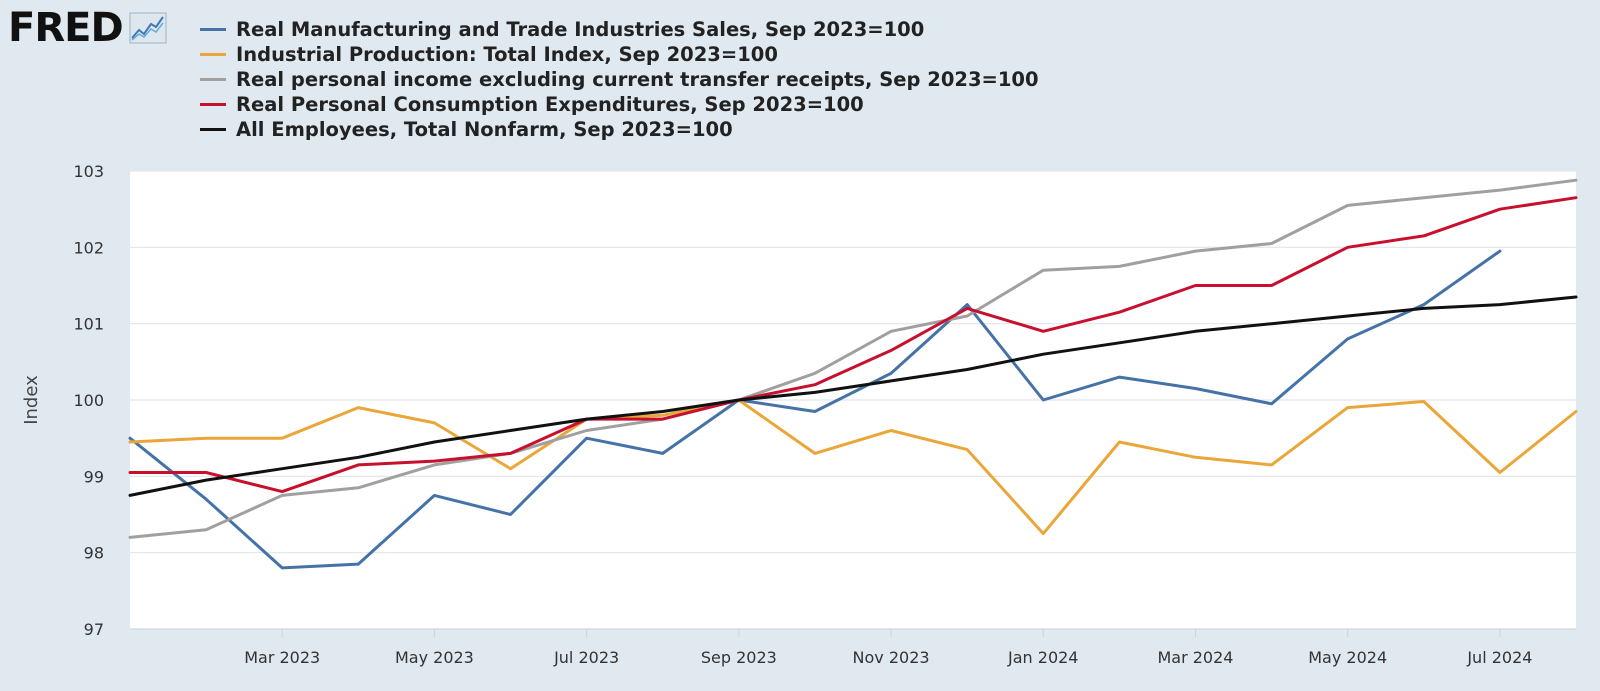  I want to click on y-tick-label: 102, so click(88, 247).